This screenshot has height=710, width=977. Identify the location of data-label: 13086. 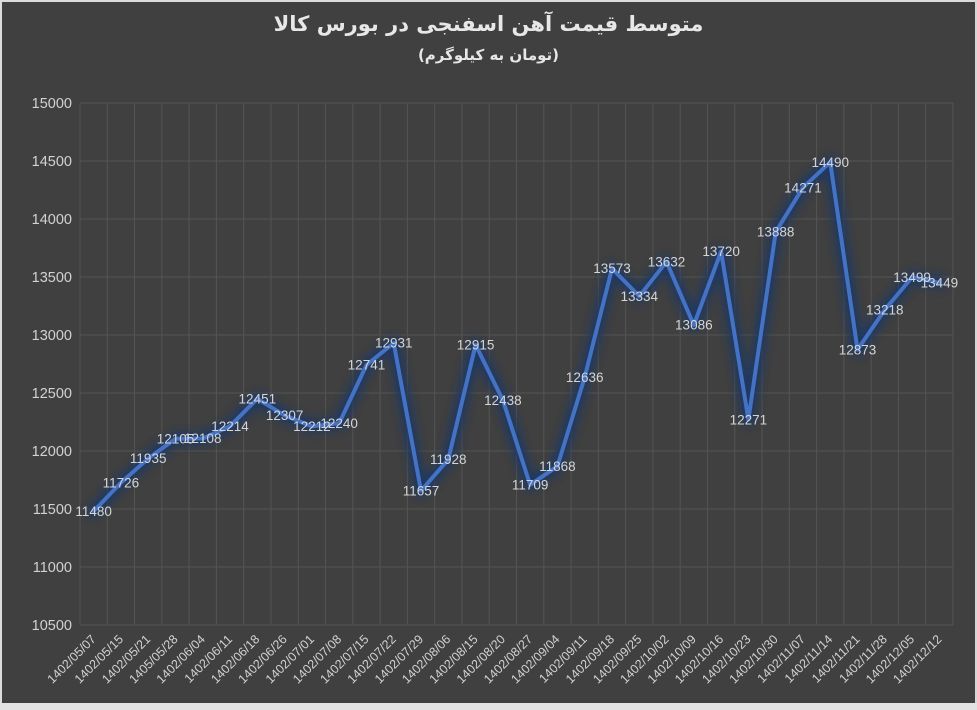
(694, 325).